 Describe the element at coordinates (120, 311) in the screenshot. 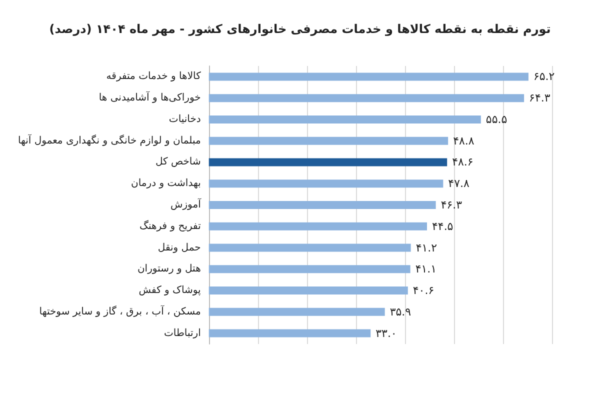

I see `y-tick-label: مسکن ، آب ، برق ، گاز و سایر سوختها` at that location.